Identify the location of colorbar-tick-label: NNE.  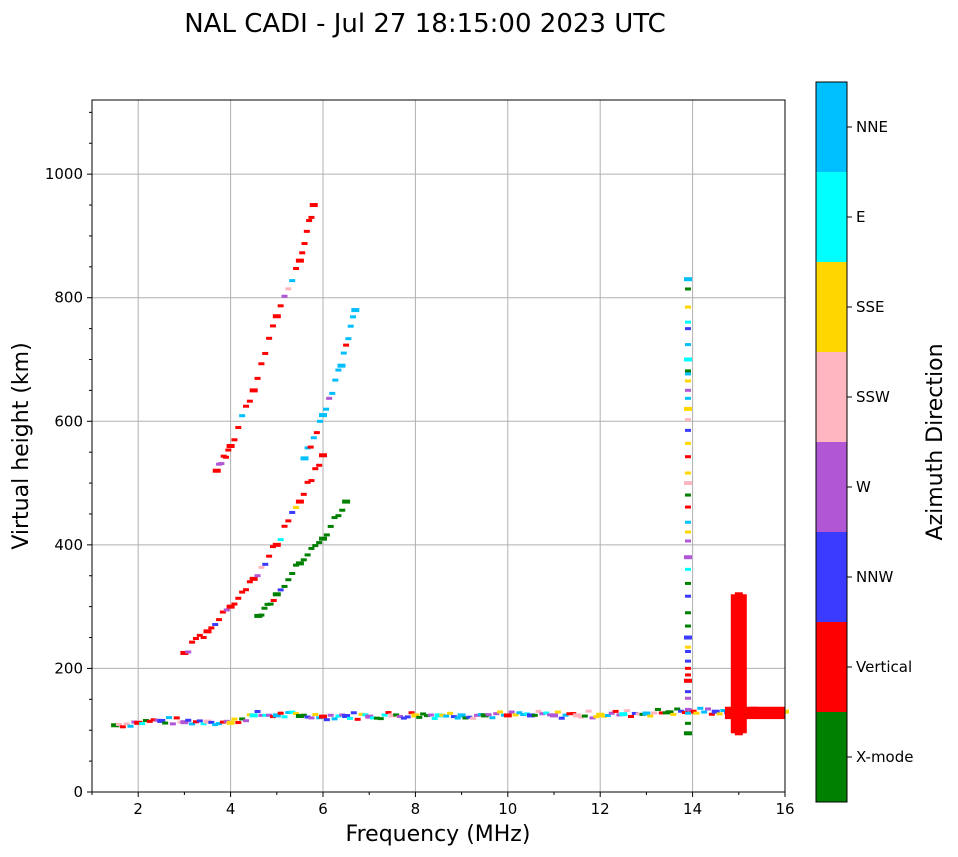
(872, 127).